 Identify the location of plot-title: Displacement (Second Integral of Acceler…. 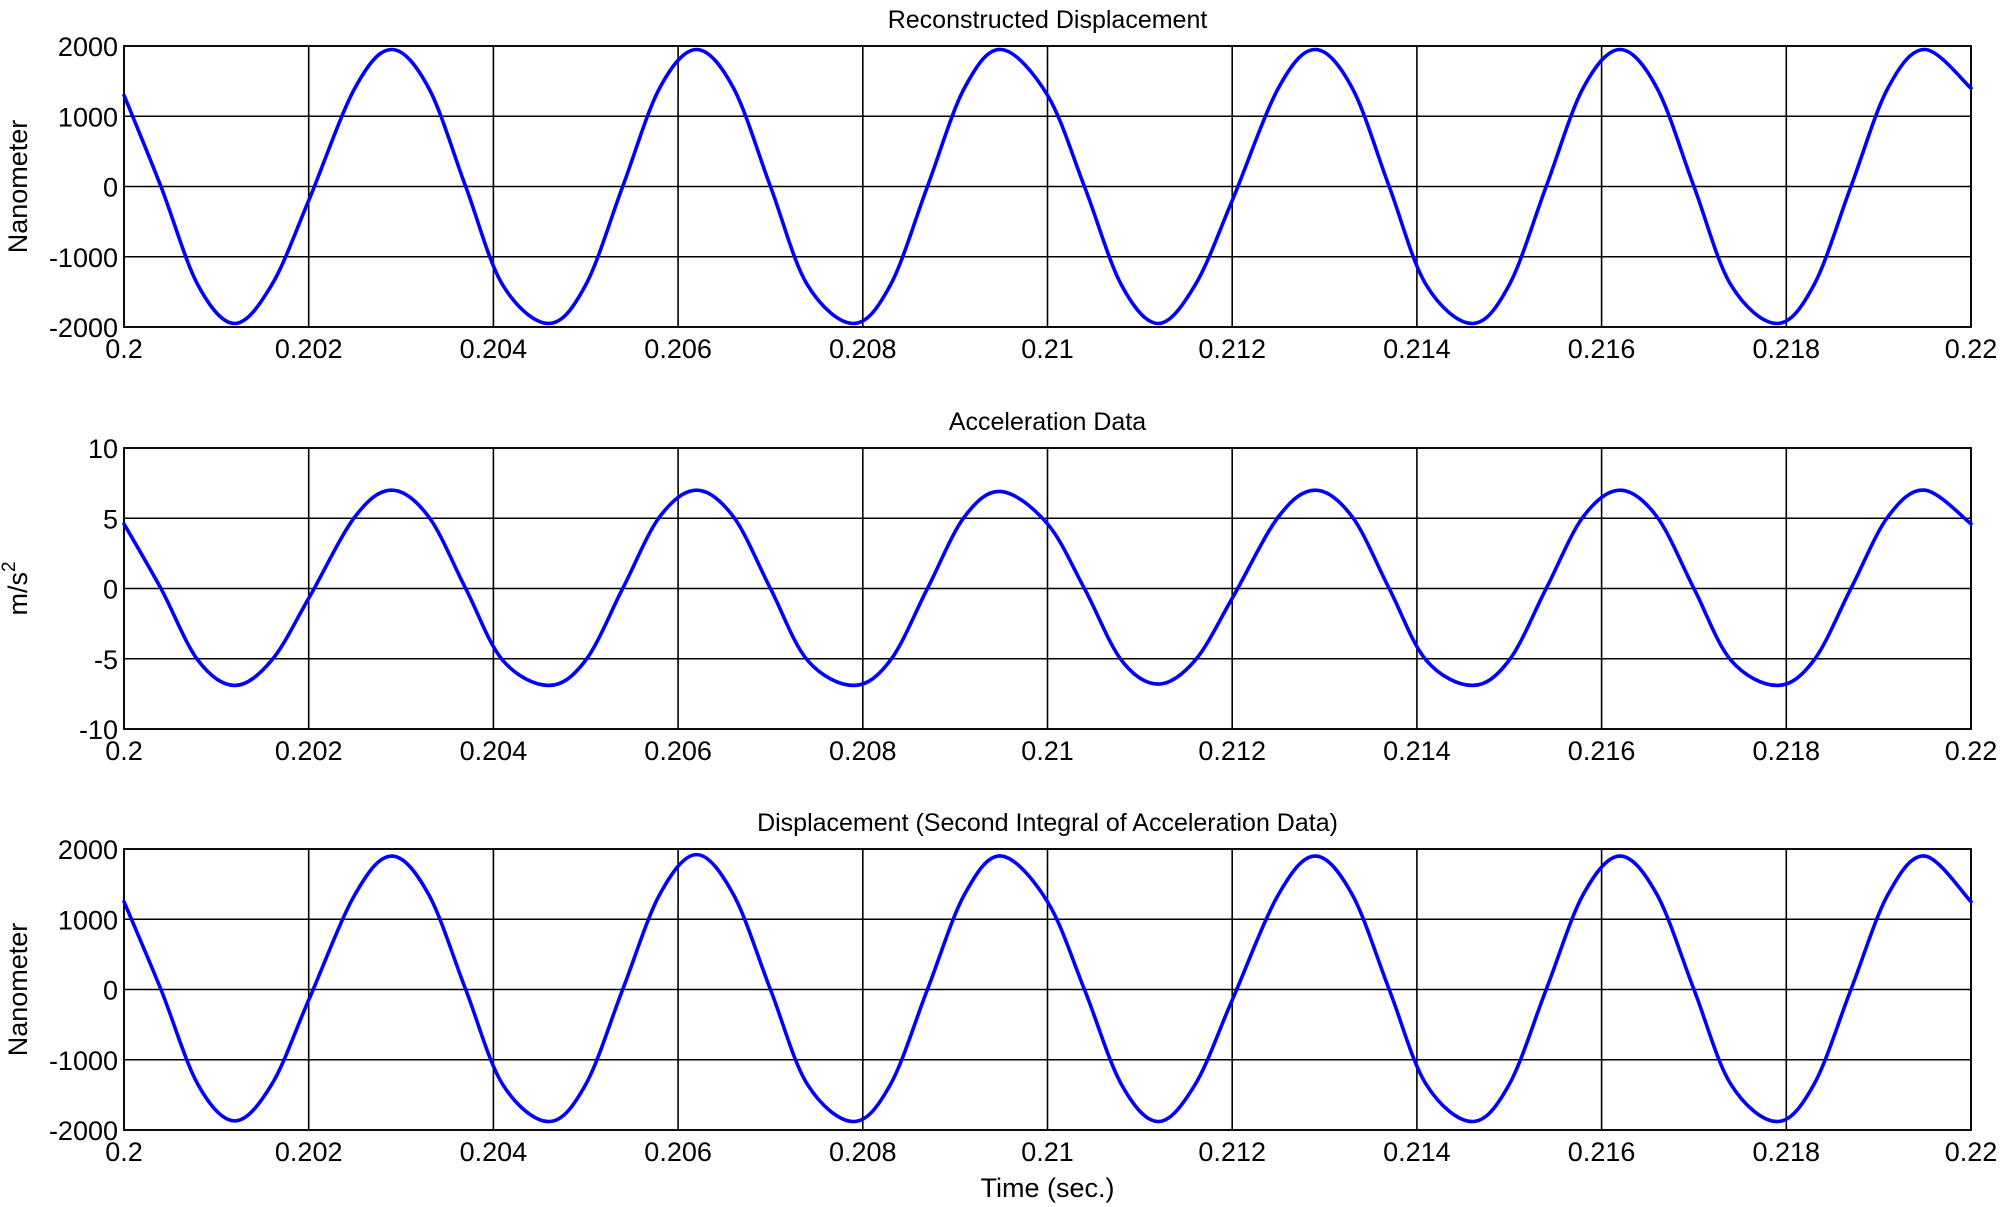
(1047, 823).